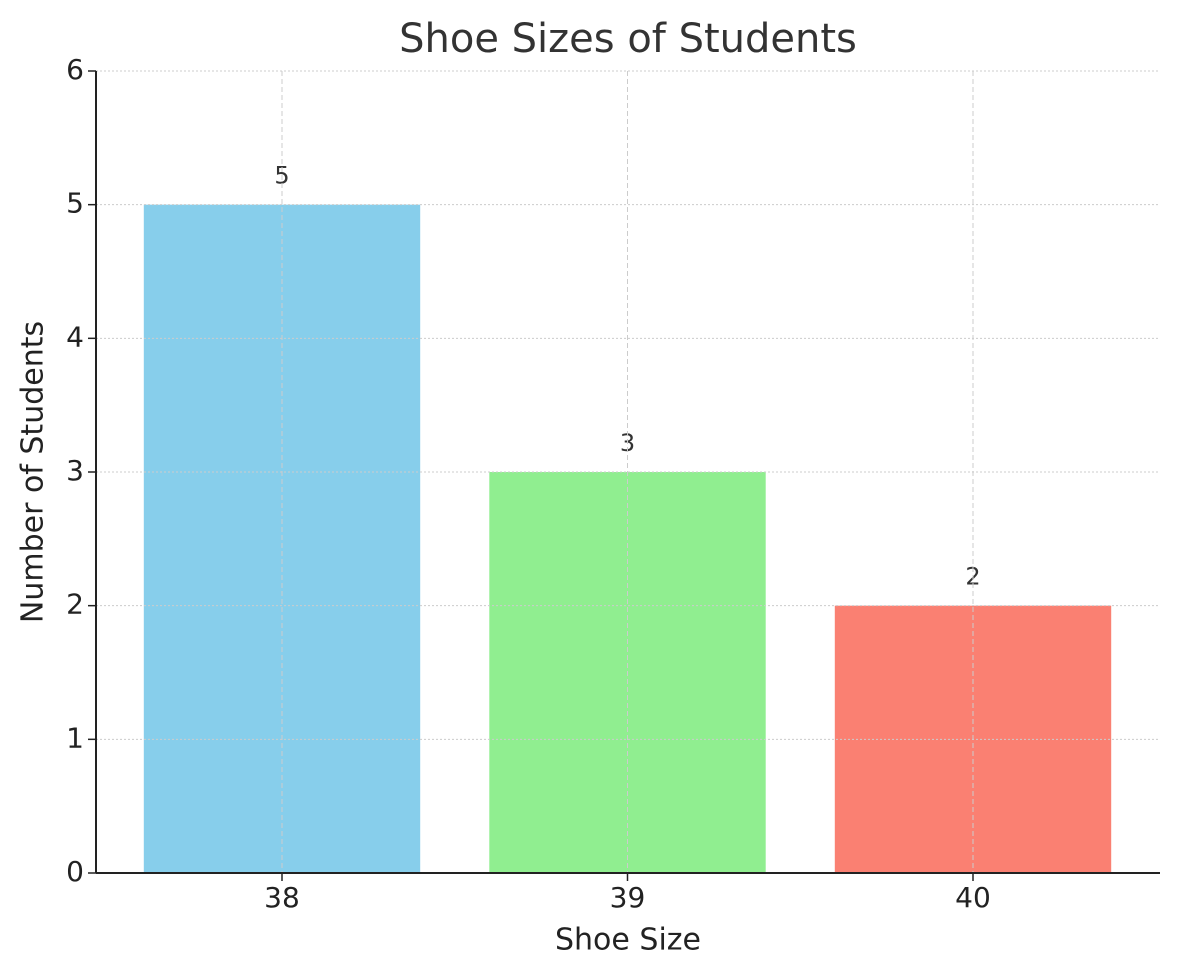 The width and height of the screenshot is (1180, 980). I want to click on y-tick-label: 4, so click(75, 336).